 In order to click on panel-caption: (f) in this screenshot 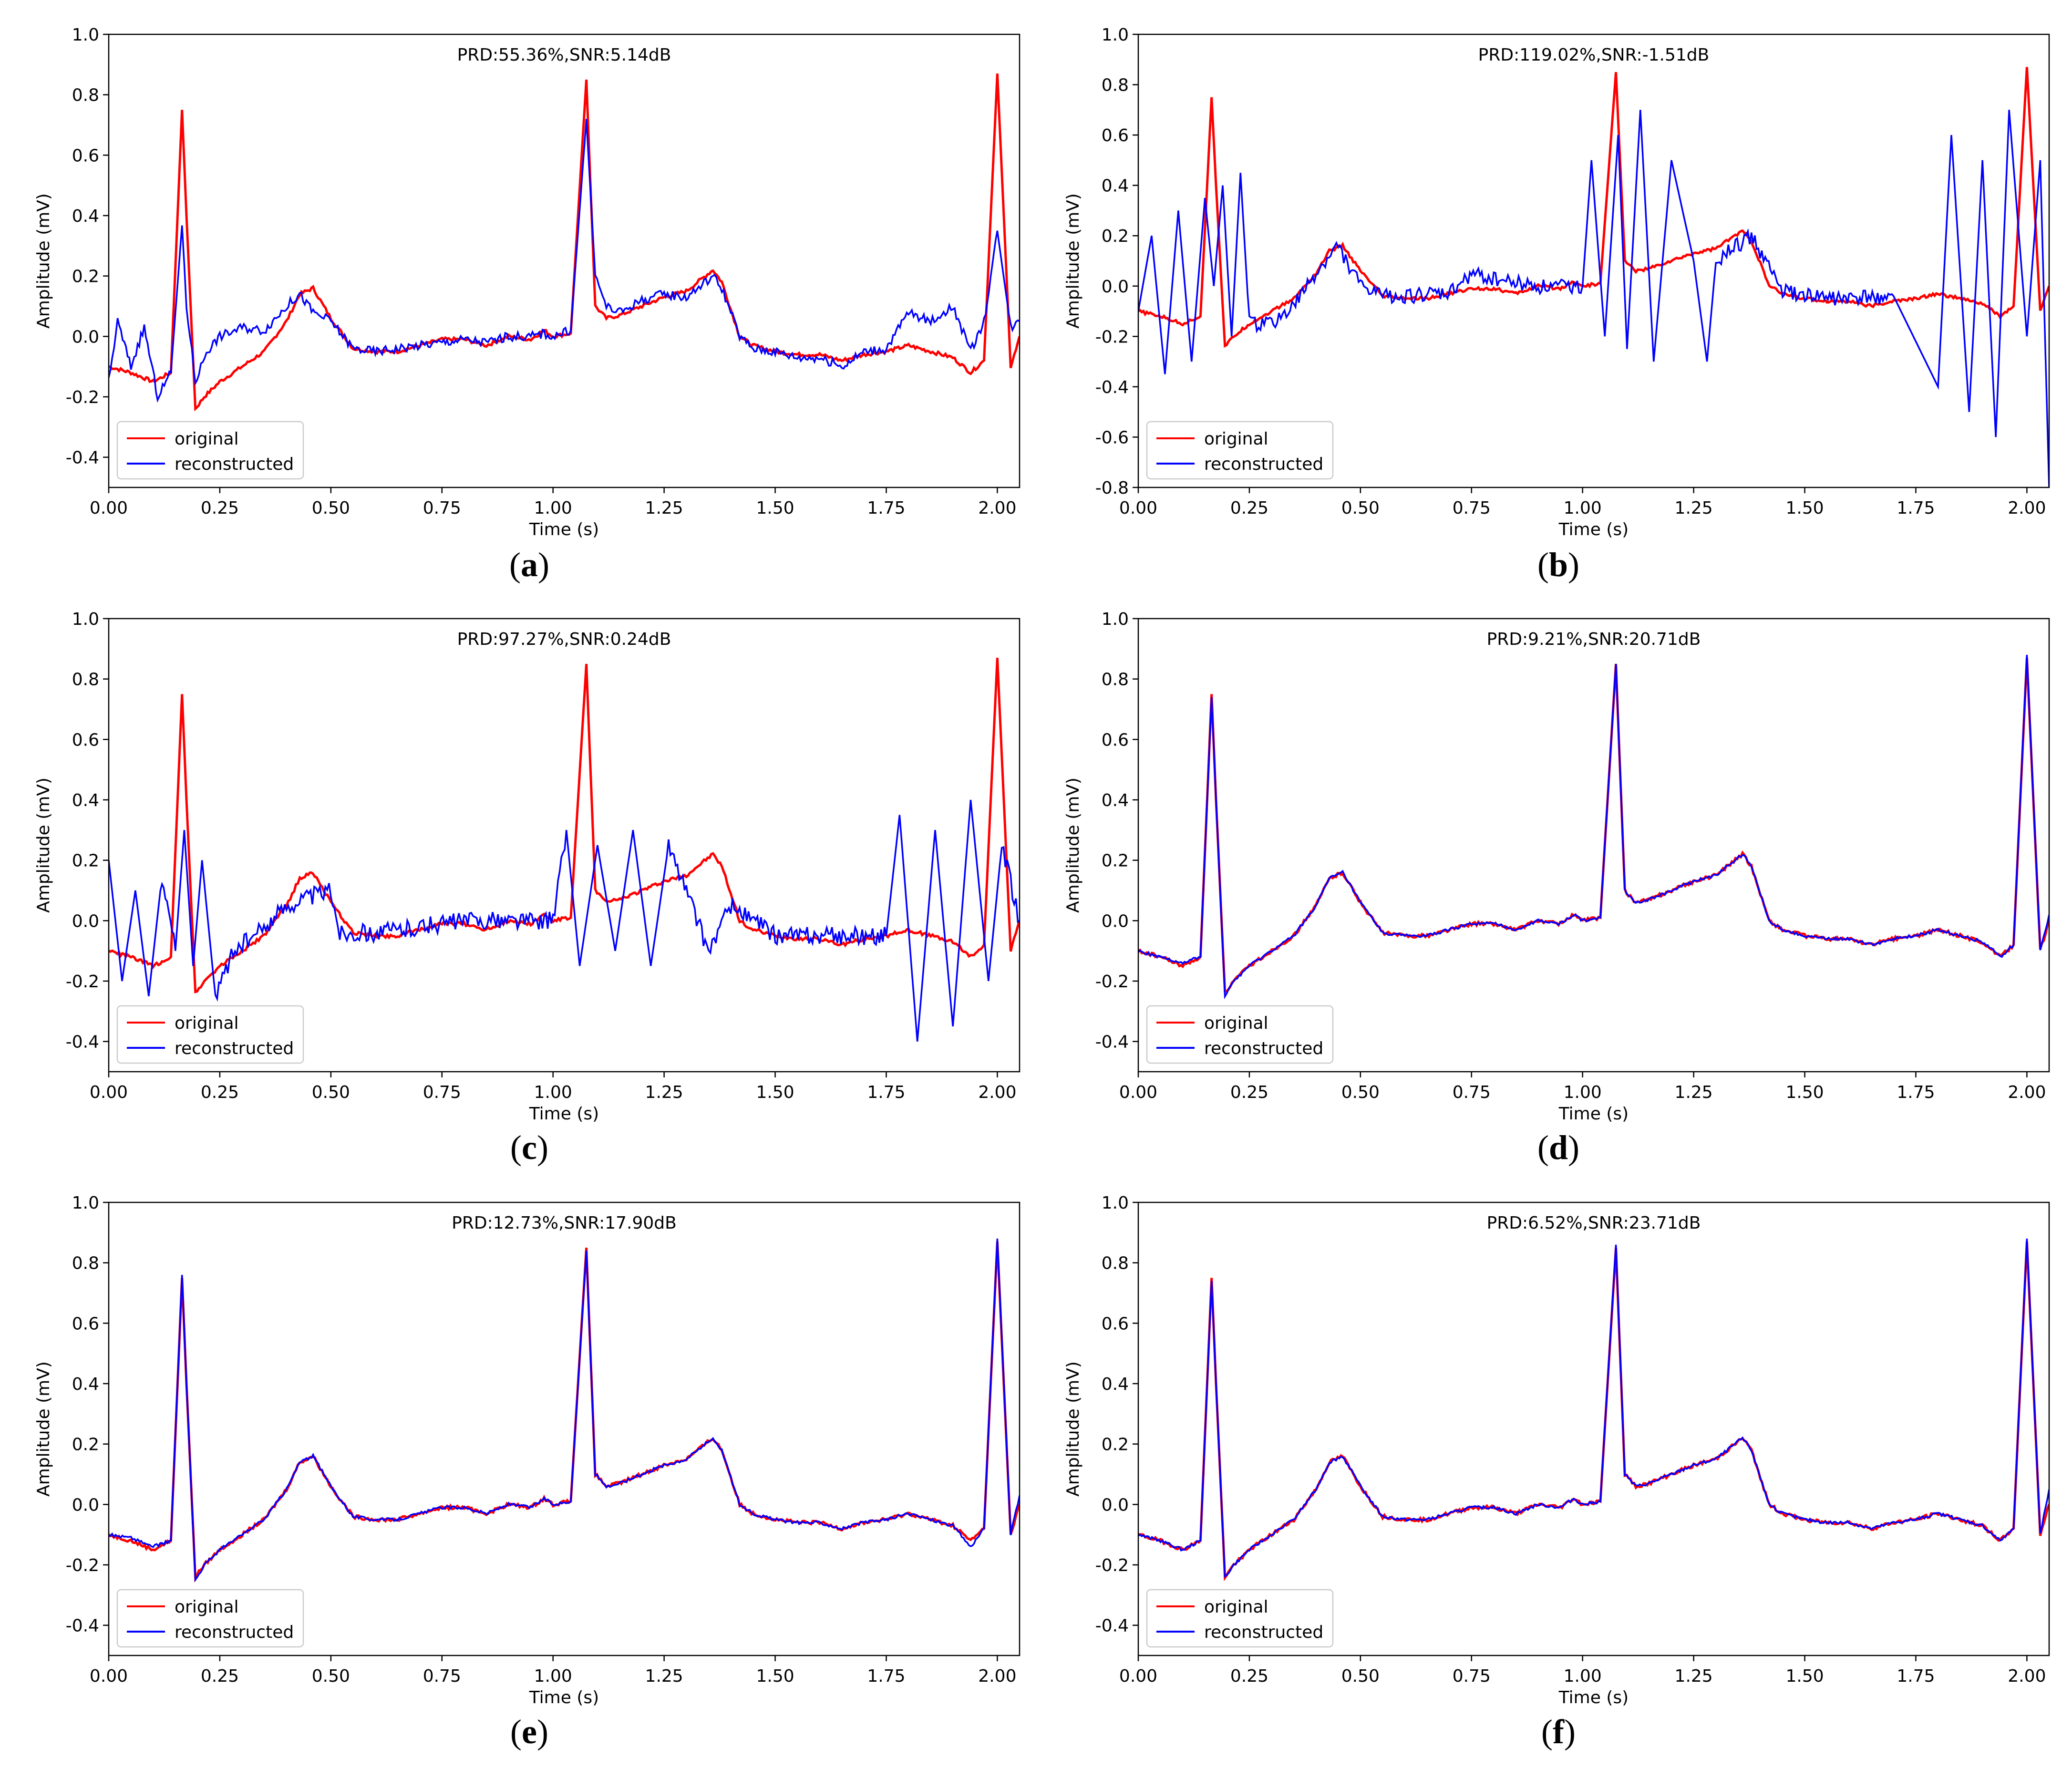, I will do `click(1558, 1732)`.